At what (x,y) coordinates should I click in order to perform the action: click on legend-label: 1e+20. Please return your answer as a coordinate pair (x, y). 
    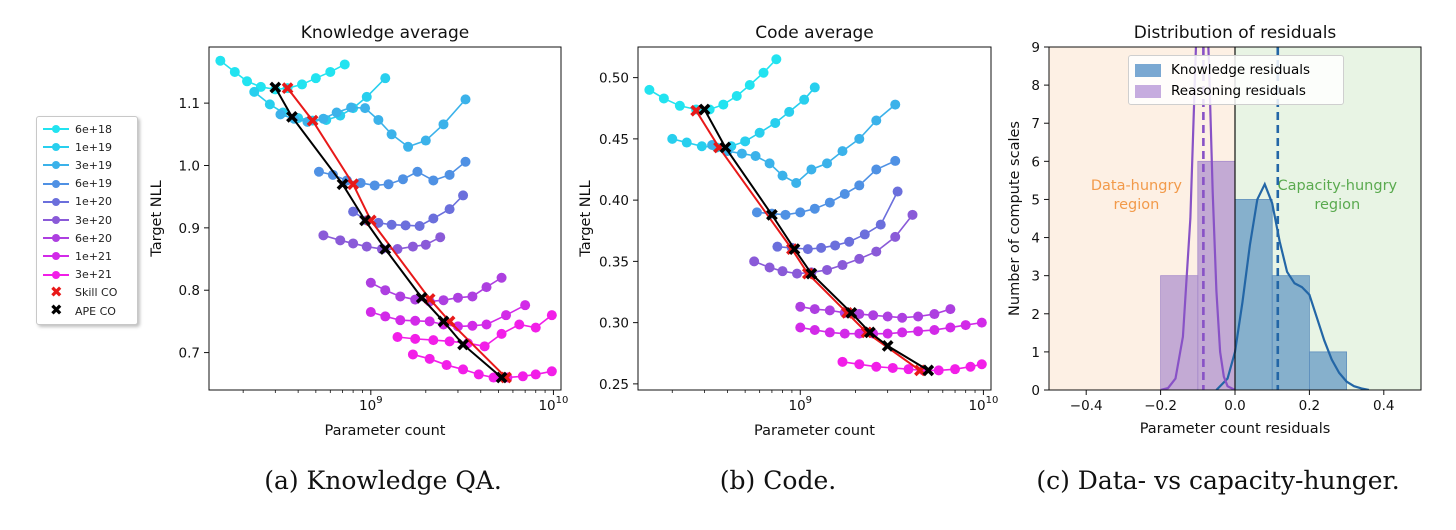
    Looking at the image, I should click on (93, 202).